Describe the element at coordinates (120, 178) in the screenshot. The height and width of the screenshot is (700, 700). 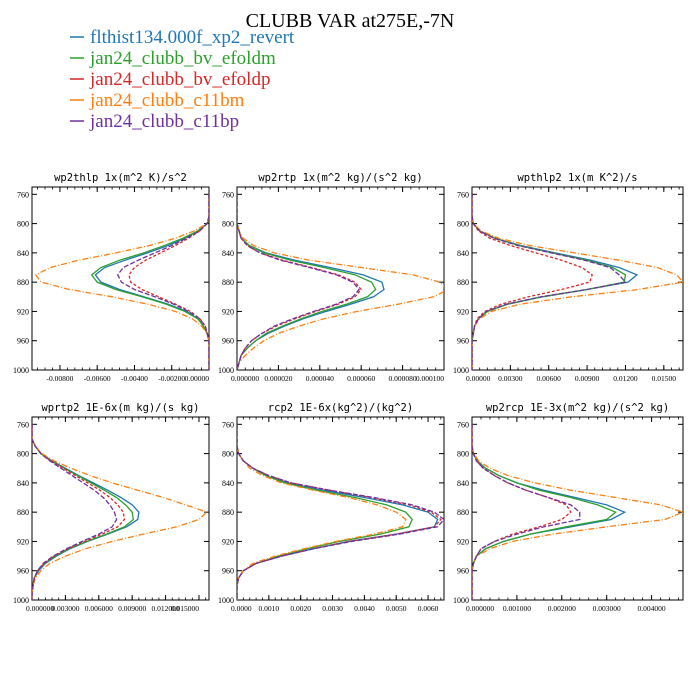
I see `panel-title: wp2thlp 1x(m^2 K)/s^2` at that location.